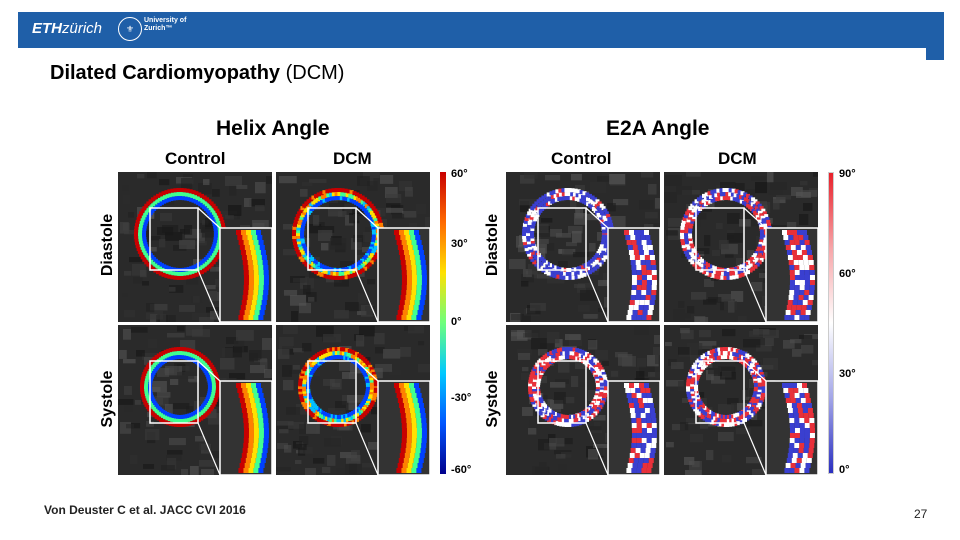  What do you see at coordinates (741, 247) in the screenshot?
I see `e2a-dcm-diastole-image` at bounding box center [741, 247].